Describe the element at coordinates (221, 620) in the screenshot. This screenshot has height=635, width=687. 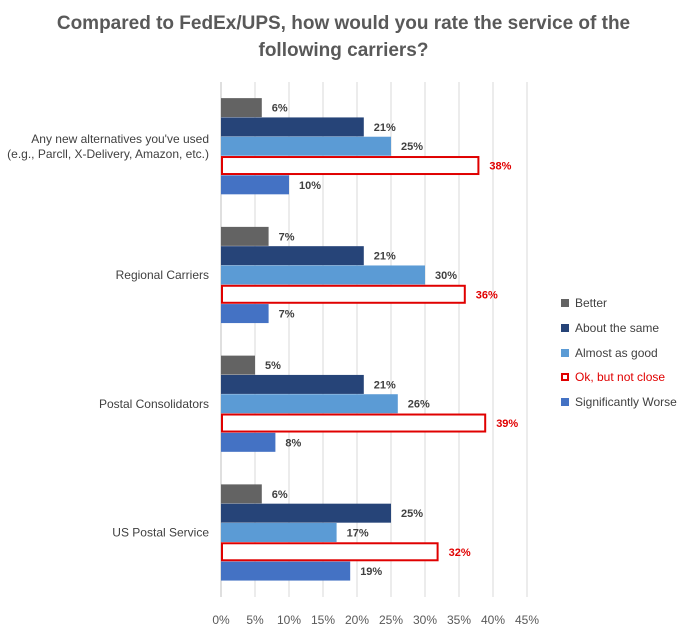
I see `x-tick-label: 0%` at that location.